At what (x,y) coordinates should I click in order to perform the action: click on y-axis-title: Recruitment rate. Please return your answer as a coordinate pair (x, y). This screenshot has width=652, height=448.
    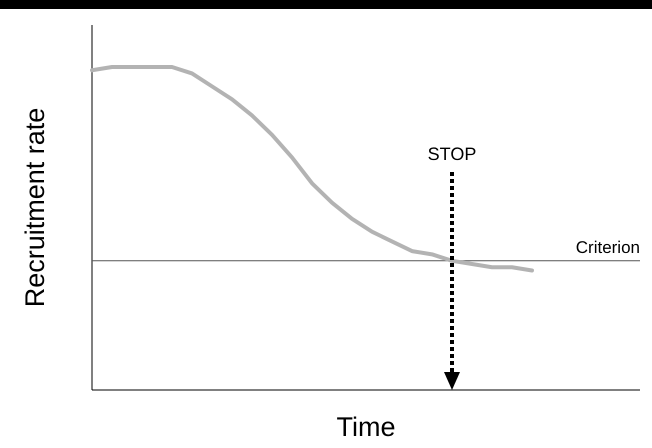
    Looking at the image, I should click on (35, 208).